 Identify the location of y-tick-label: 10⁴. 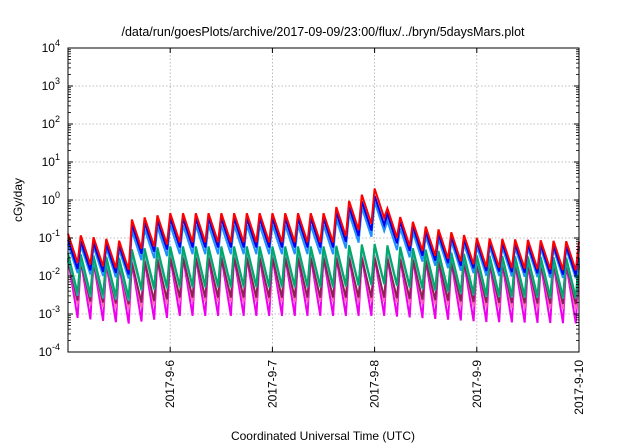
(51, 46).